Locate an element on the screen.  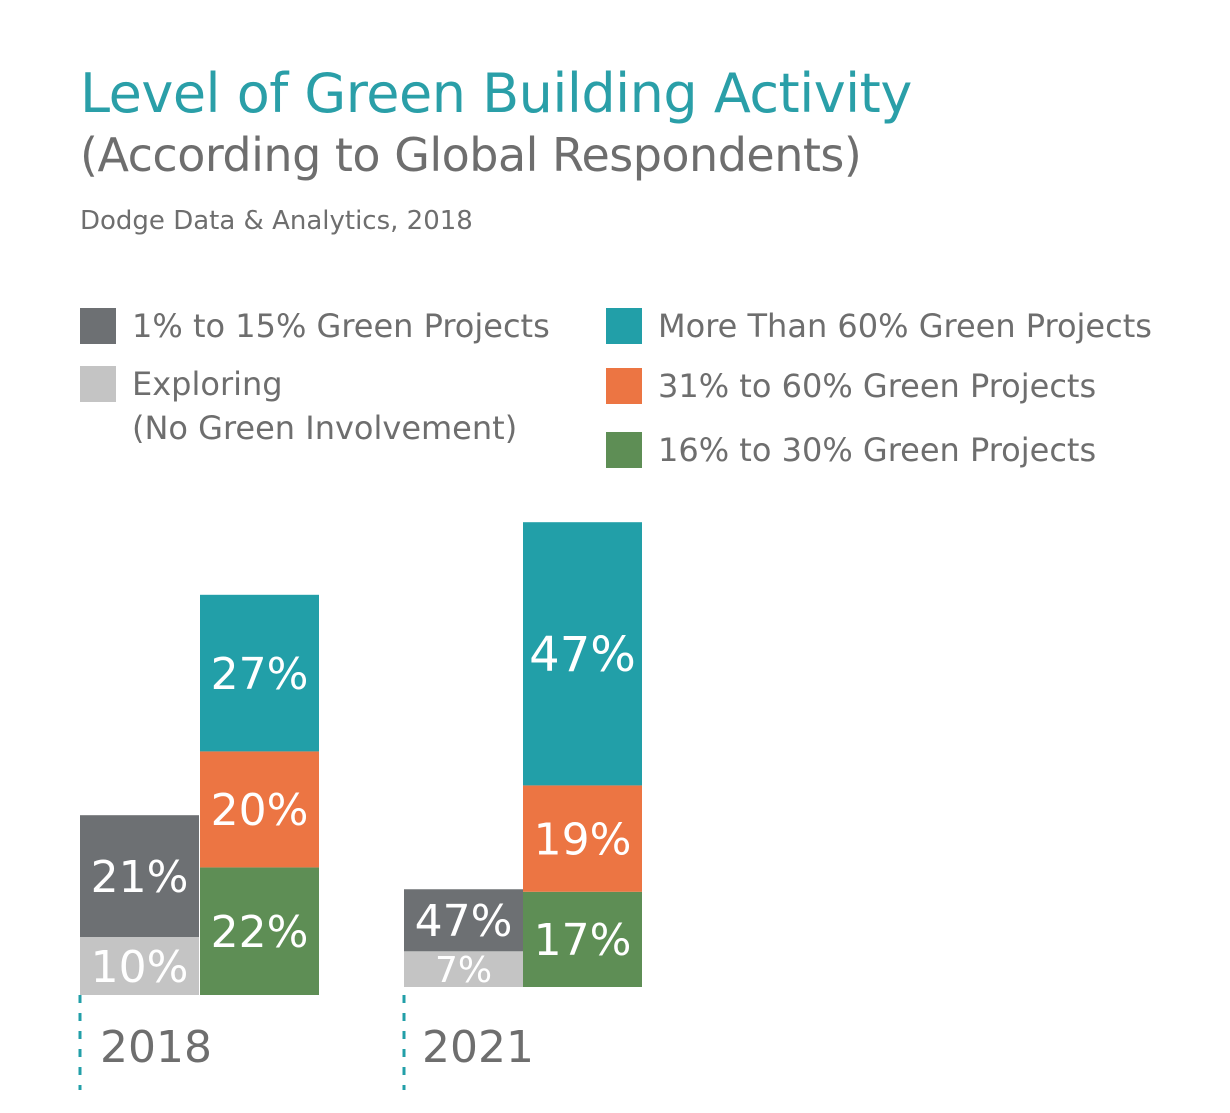
legend-label-exploring-line2: (No Green Involvement) is located at coordinates (325, 428).